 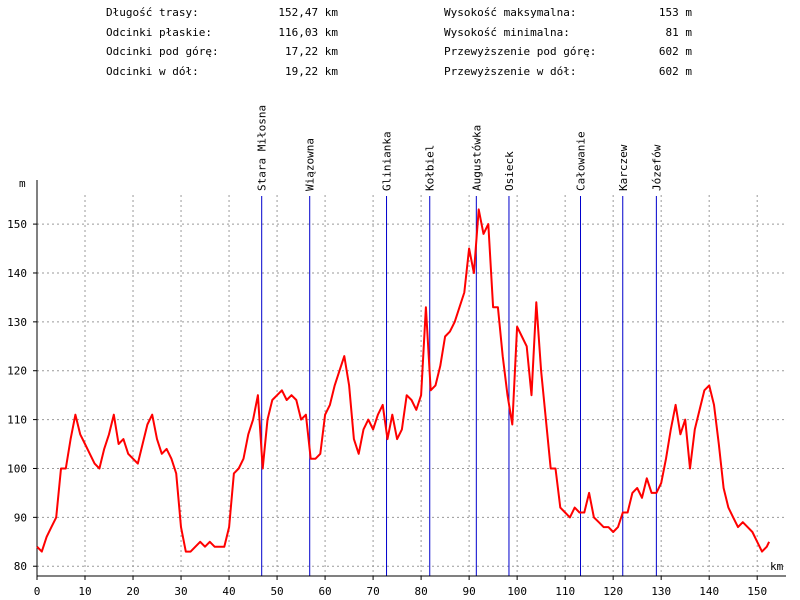 What do you see at coordinates (17, 224) in the screenshot?
I see `y-tick-label: 150` at bounding box center [17, 224].